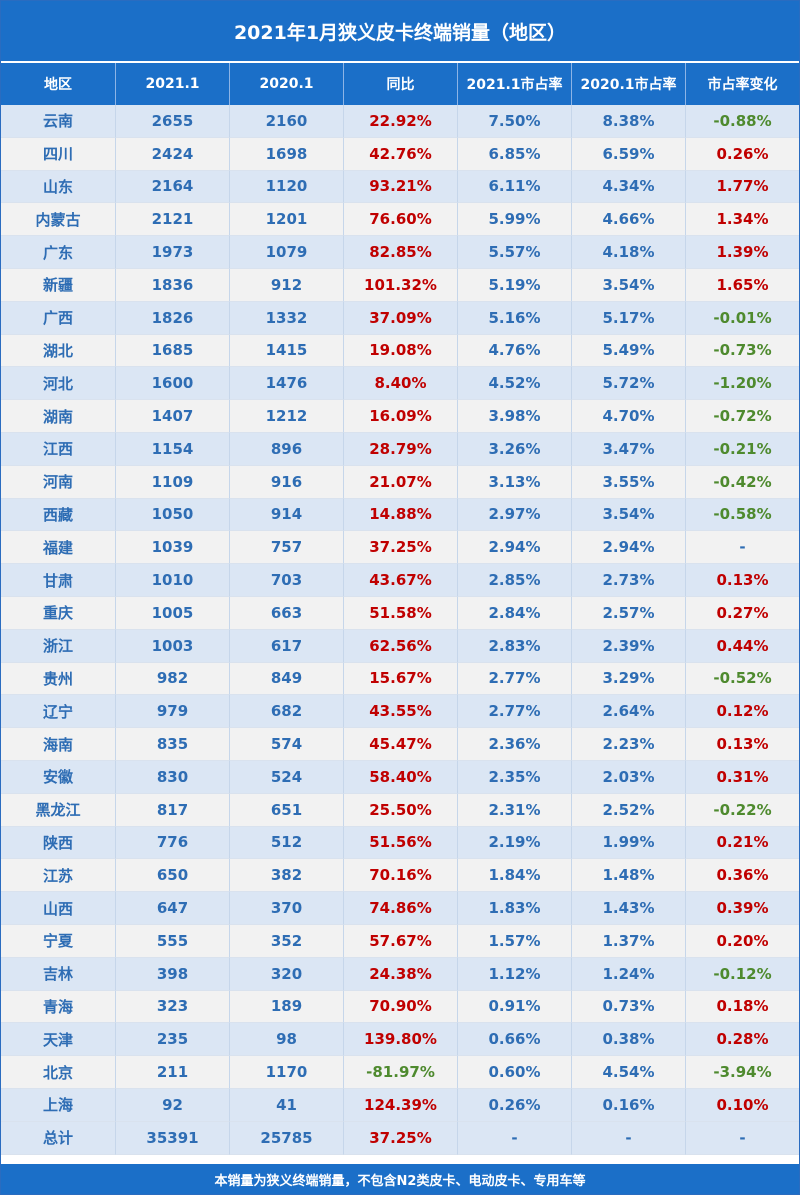 The height and width of the screenshot is (1195, 800). I want to click on share-2021-1-cell: 2.83%, so click(515, 646).